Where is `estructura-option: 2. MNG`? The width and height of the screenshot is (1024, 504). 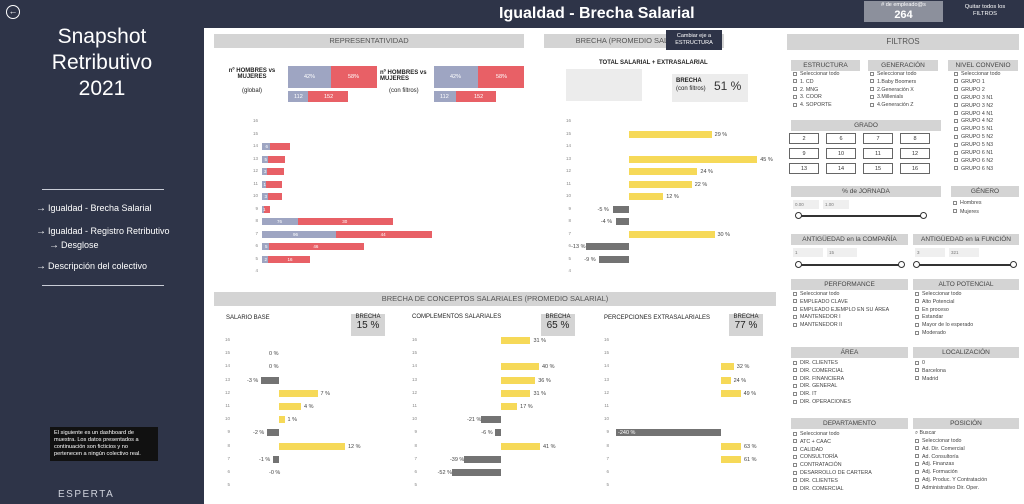
estructura-option: 2. MNG is located at coordinates (805, 90).